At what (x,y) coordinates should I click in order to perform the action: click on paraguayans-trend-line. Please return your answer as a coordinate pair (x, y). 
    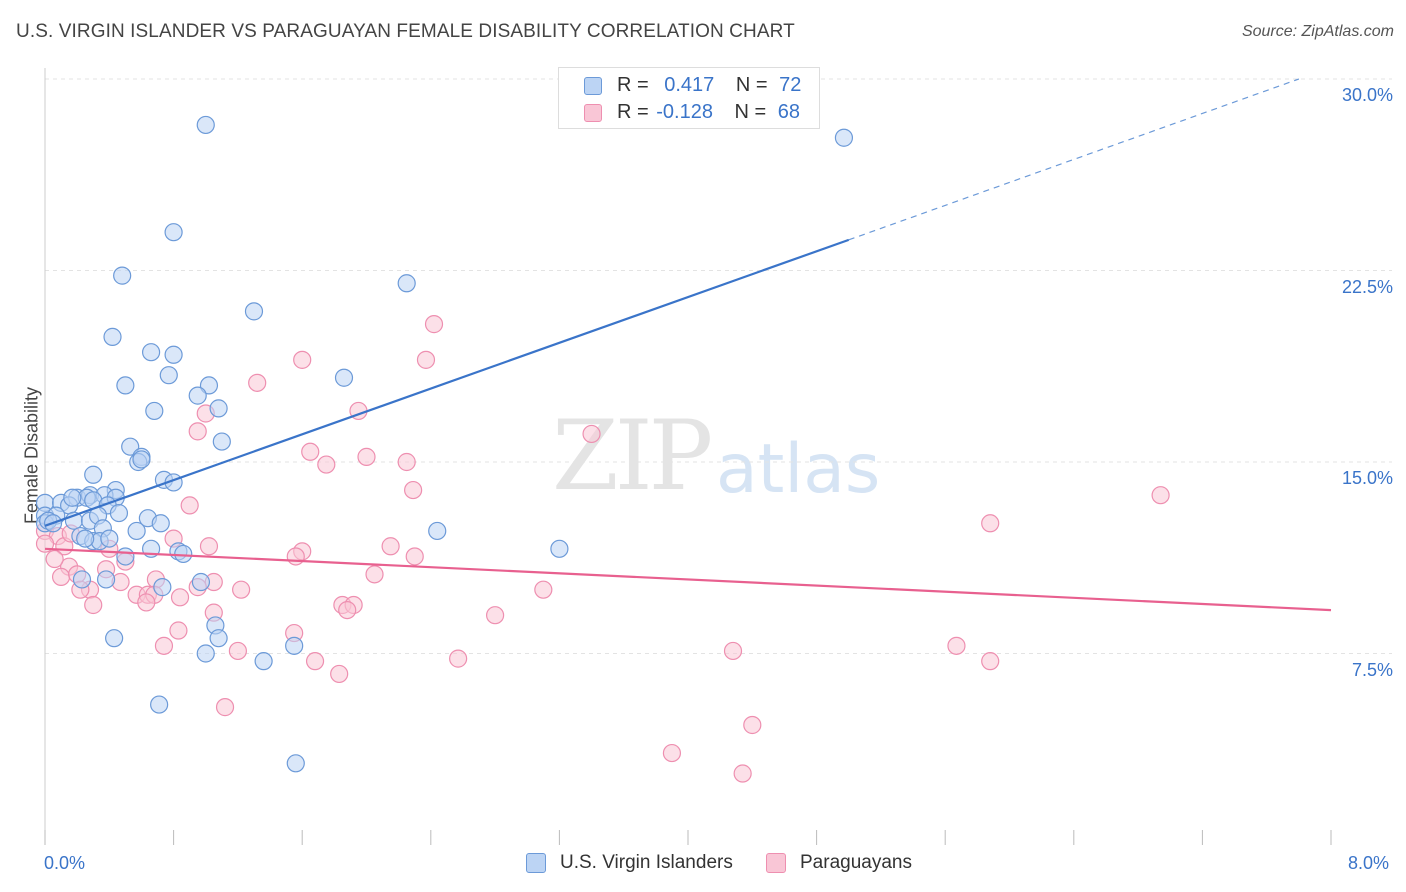
    Looking at the image, I should click on (688, 579).